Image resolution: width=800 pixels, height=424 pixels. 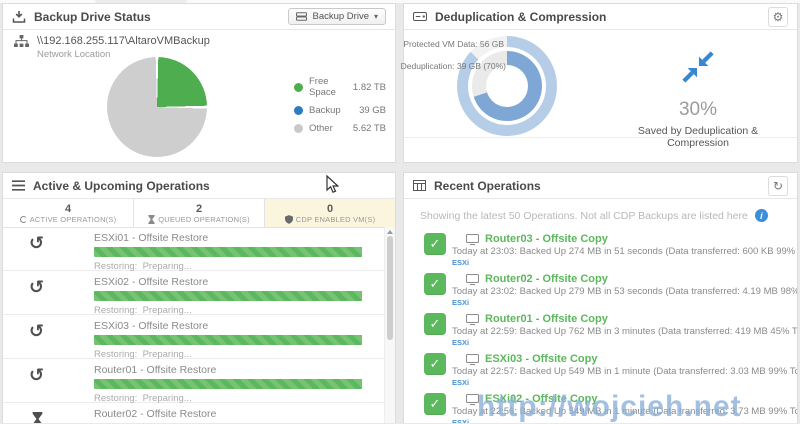 I want to click on operation-name: Router01 - Offsite Restore, so click(x=155, y=370).